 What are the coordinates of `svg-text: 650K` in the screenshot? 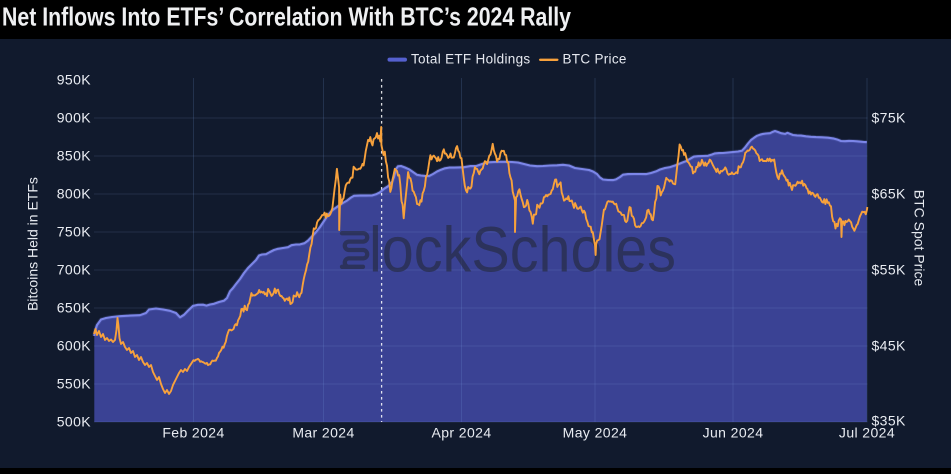 It's located at (74, 308).